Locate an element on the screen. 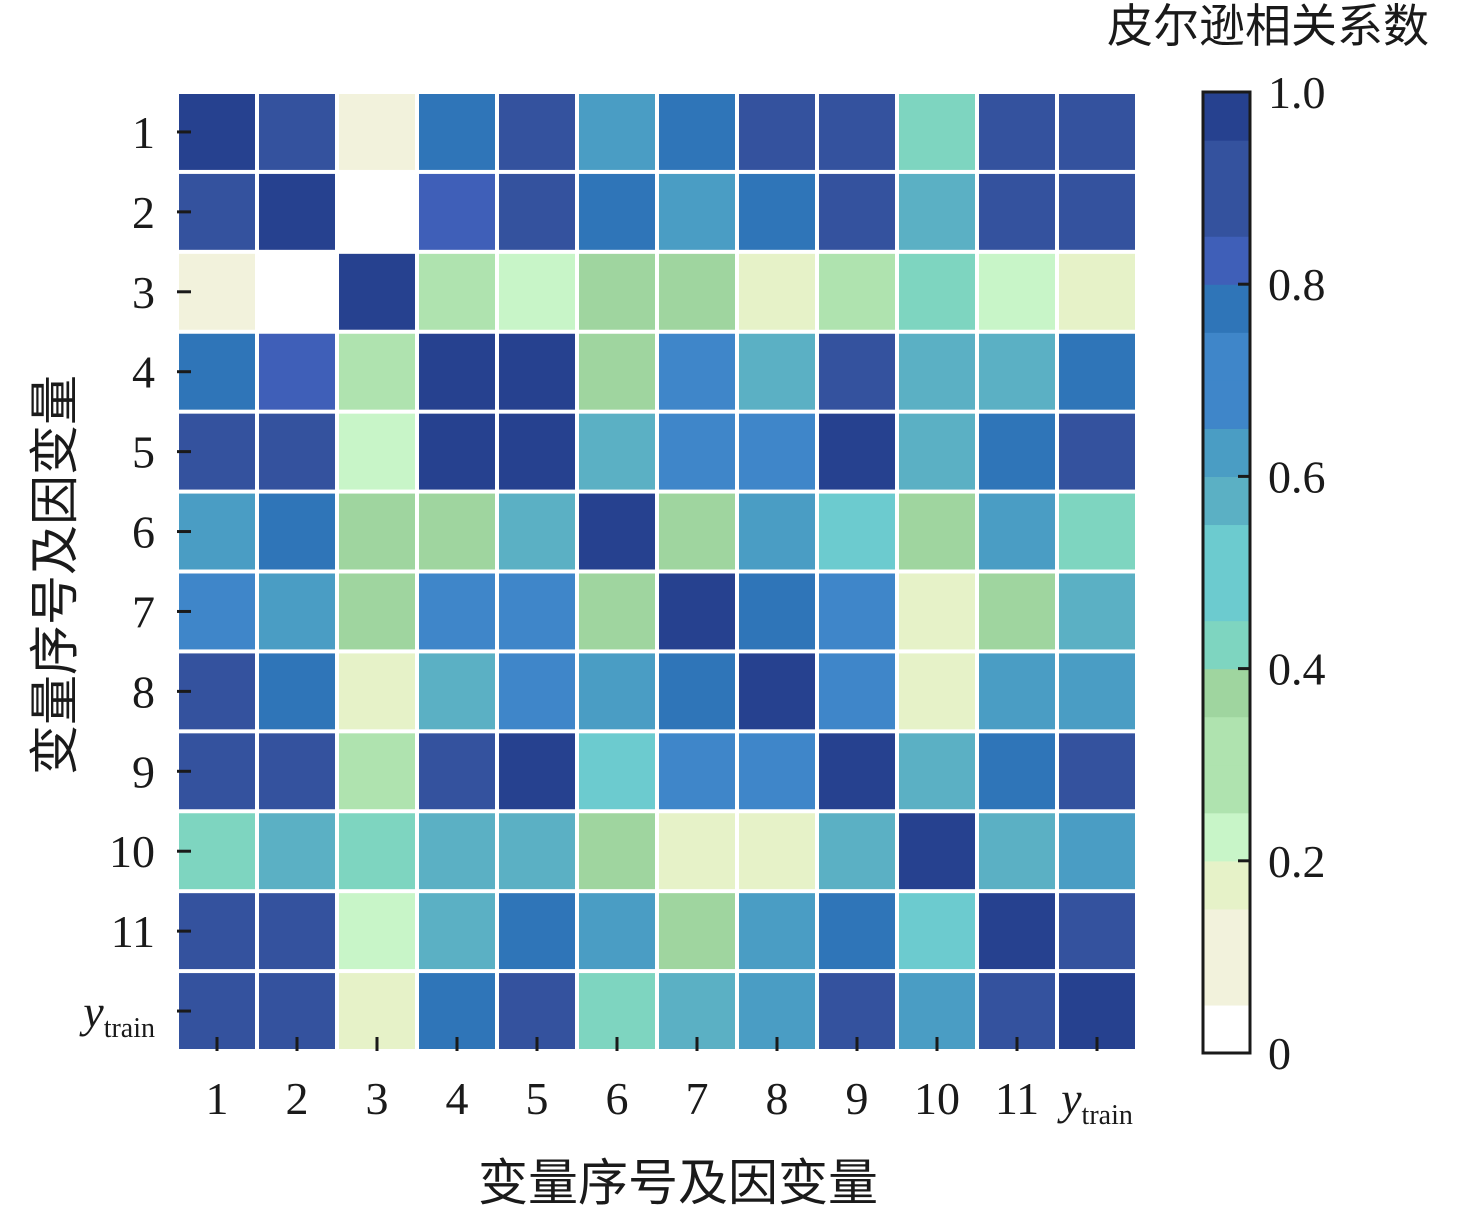 This screenshot has width=1476, height=1219. x-tick-label: 6 is located at coordinates (617, 1098).